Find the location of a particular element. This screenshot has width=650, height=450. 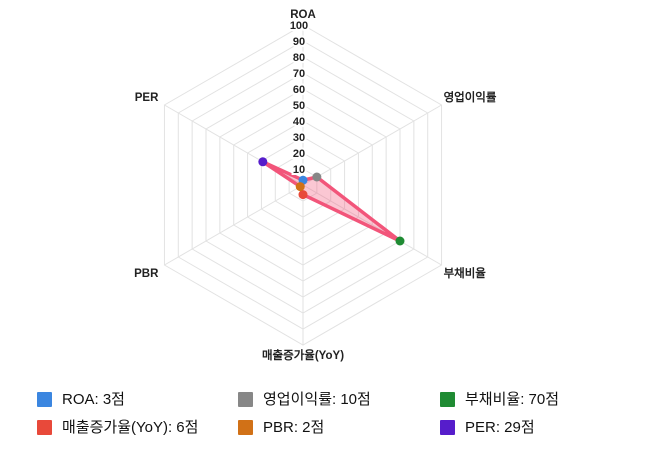

axis-spoke-operating-margin is located at coordinates (372, 145).